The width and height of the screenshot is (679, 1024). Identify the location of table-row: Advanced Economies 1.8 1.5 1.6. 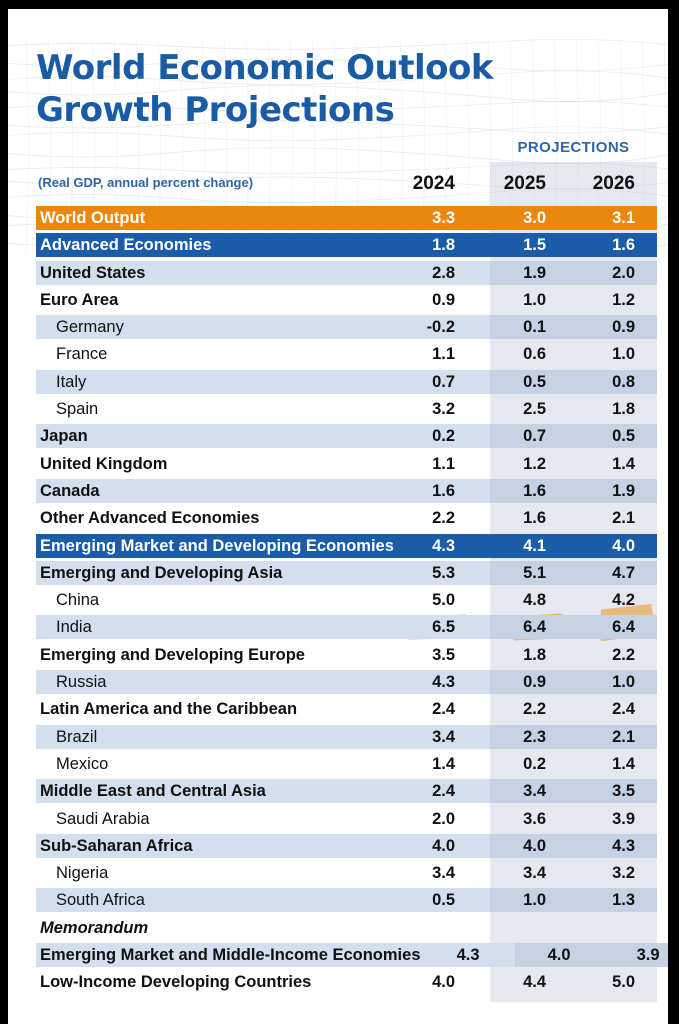
(346, 245).